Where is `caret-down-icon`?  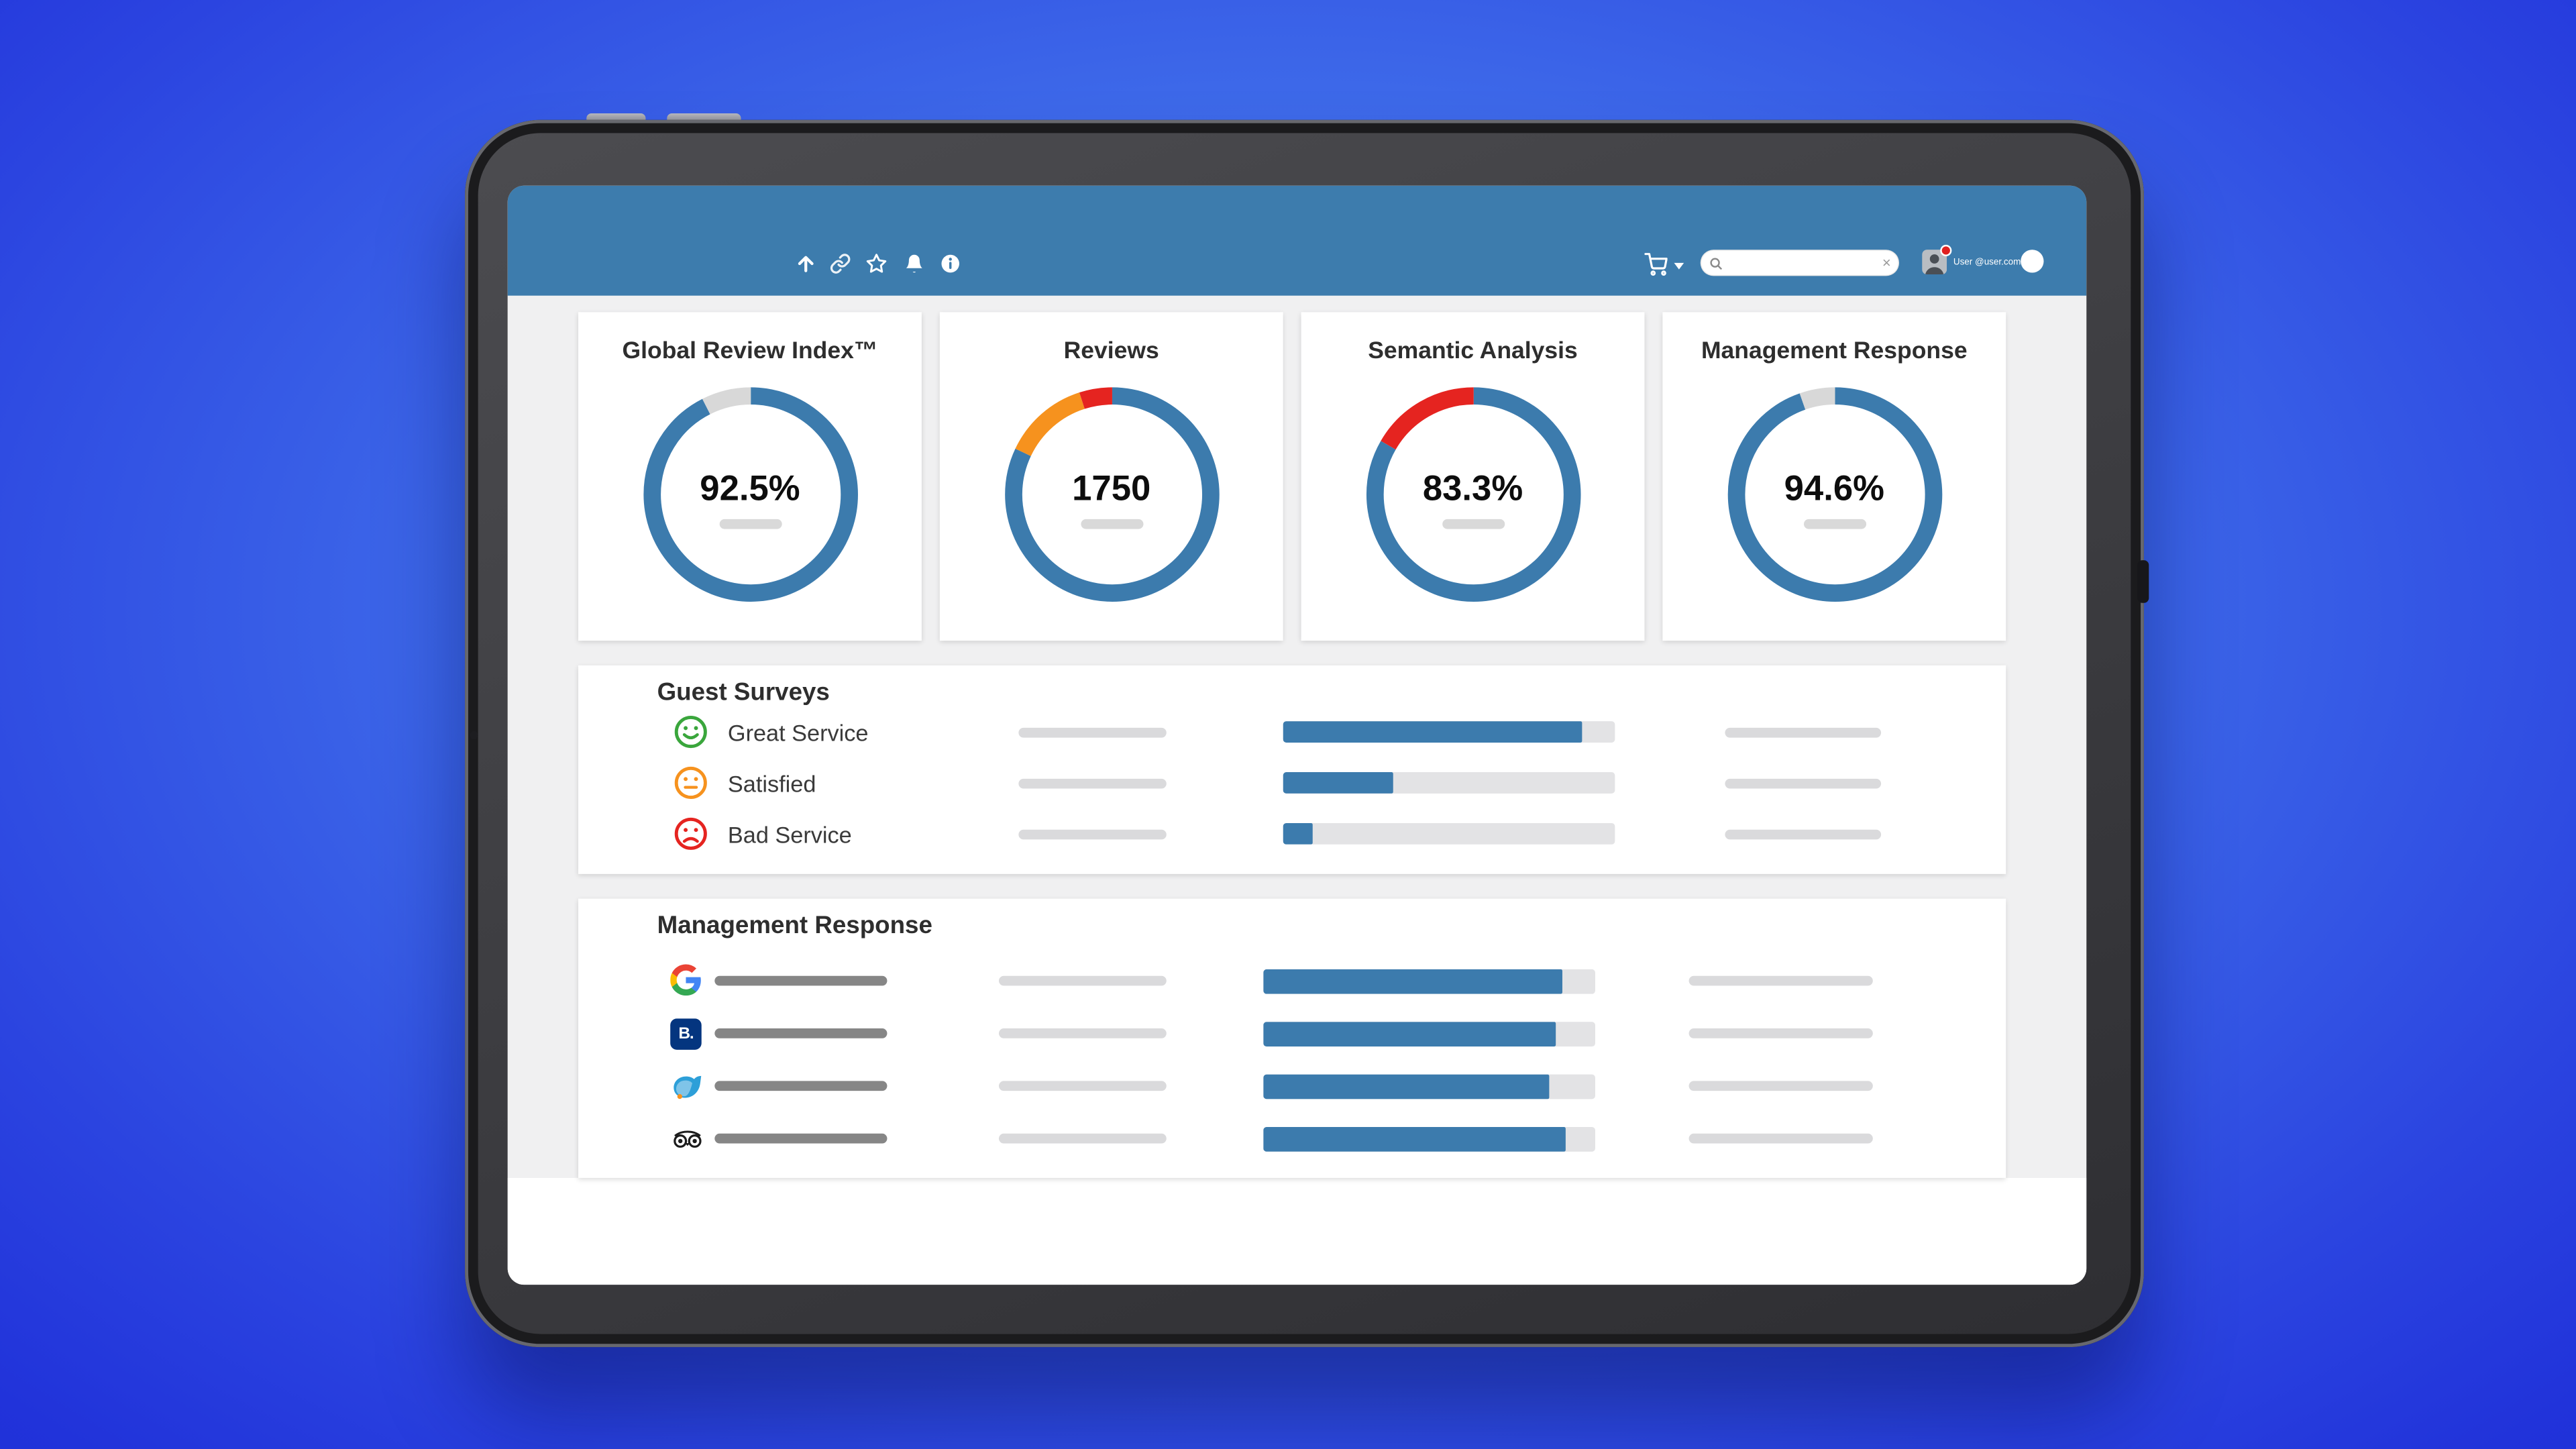 caret-down-icon is located at coordinates (1679, 266).